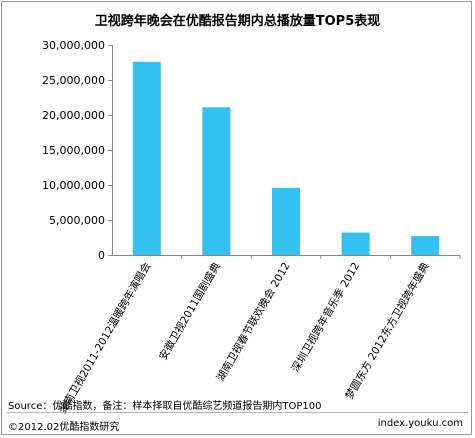 The width and height of the screenshot is (475, 438). Describe the element at coordinates (237, 412) in the screenshot. I see `footer-divider` at that location.